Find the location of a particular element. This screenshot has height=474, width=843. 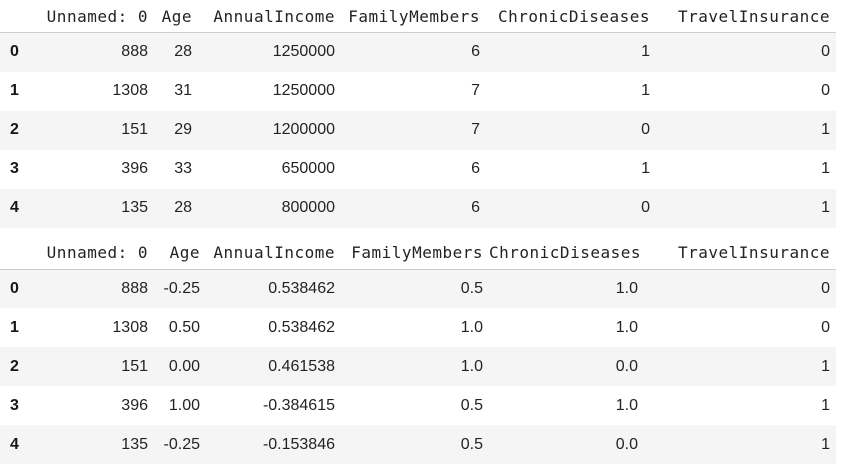

table-row: 0 888 28 1250000 6 1 0 is located at coordinates (418, 52).